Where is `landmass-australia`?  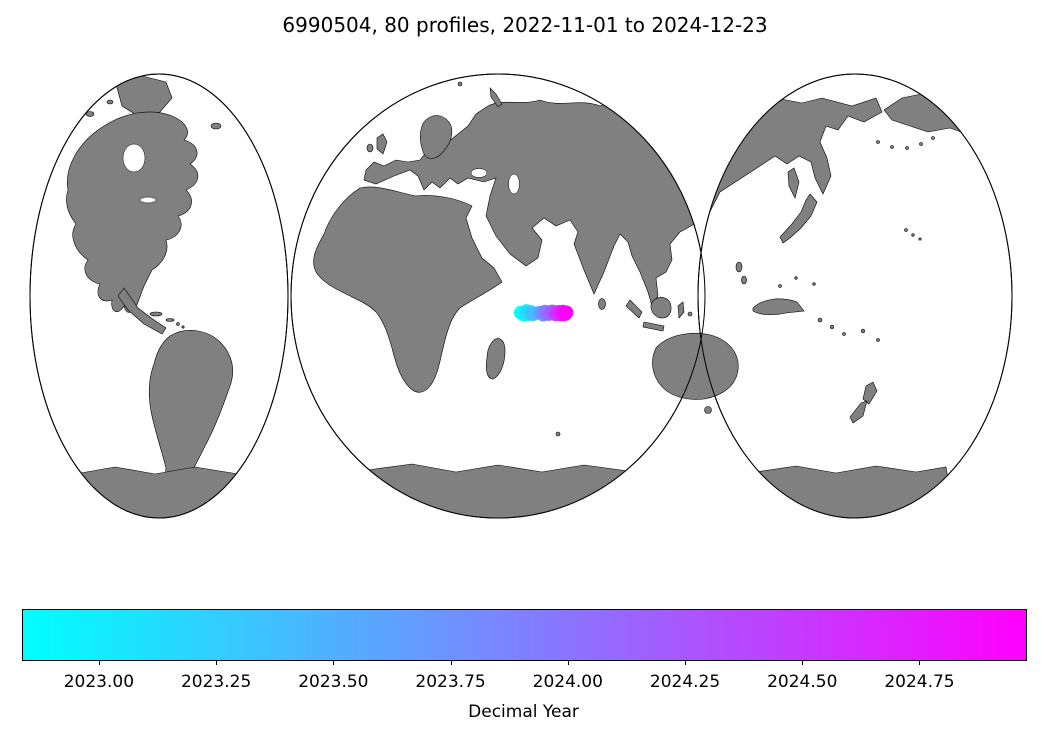
landmass-australia is located at coordinates (695, 366).